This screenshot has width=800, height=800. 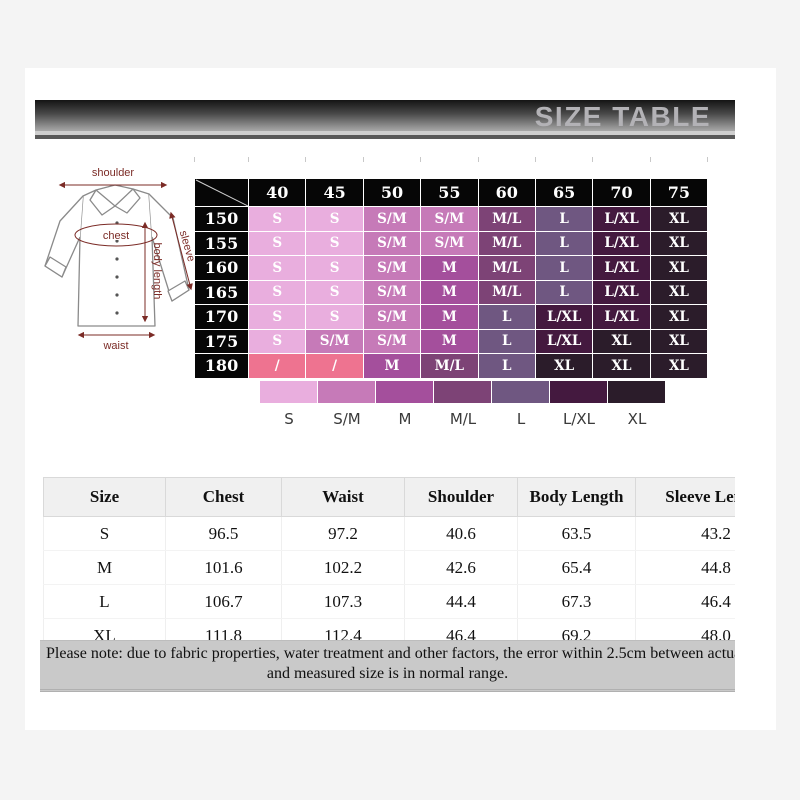 What do you see at coordinates (104, 567) in the screenshot?
I see `meas-cell: M` at bounding box center [104, 567].